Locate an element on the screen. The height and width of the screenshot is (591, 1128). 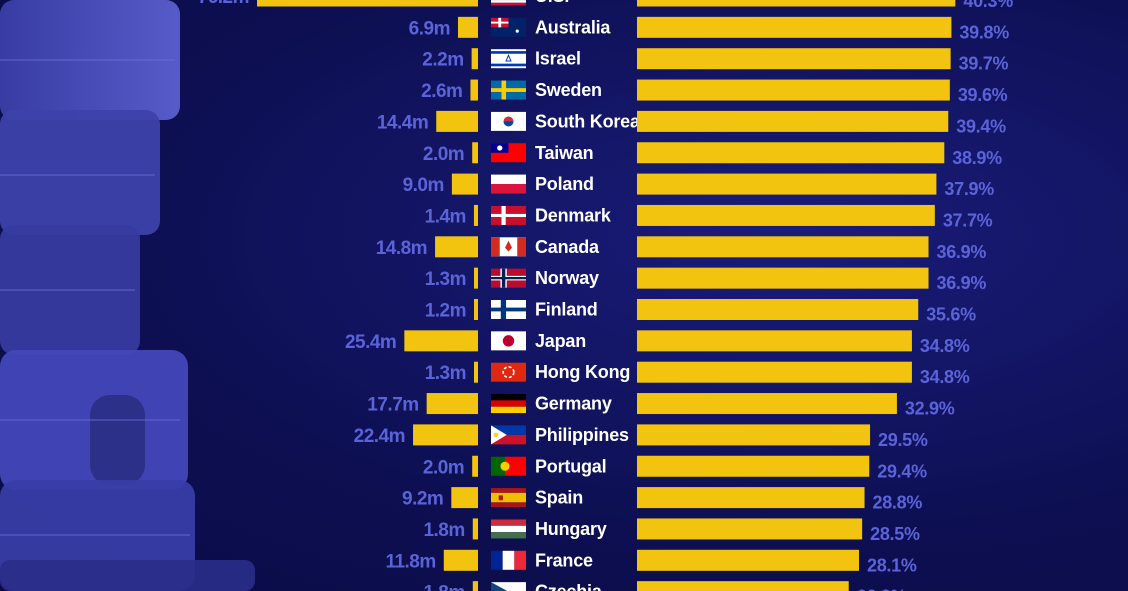
norway-flag-icon is located at coordinates (508, 278).